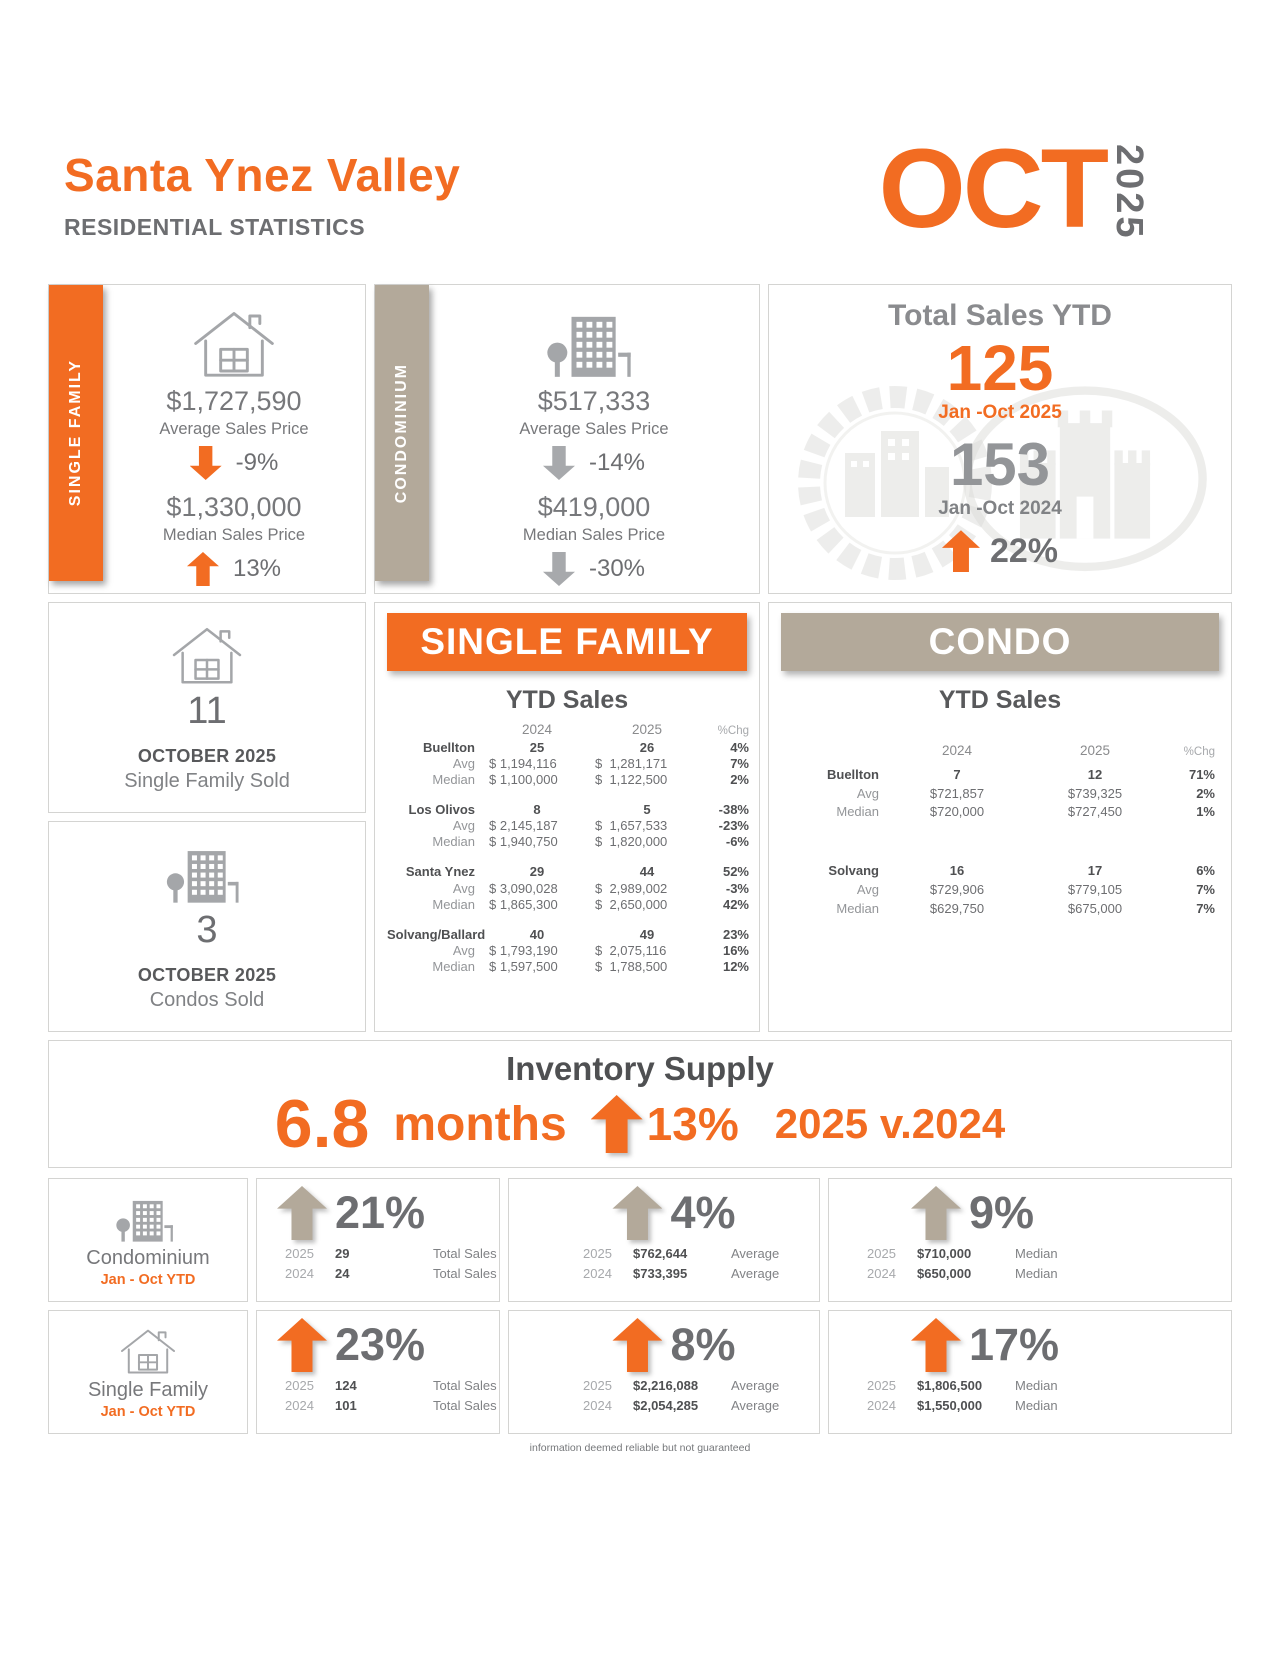  I want to click on total-sales-change: 22%, so click(1000, 551).